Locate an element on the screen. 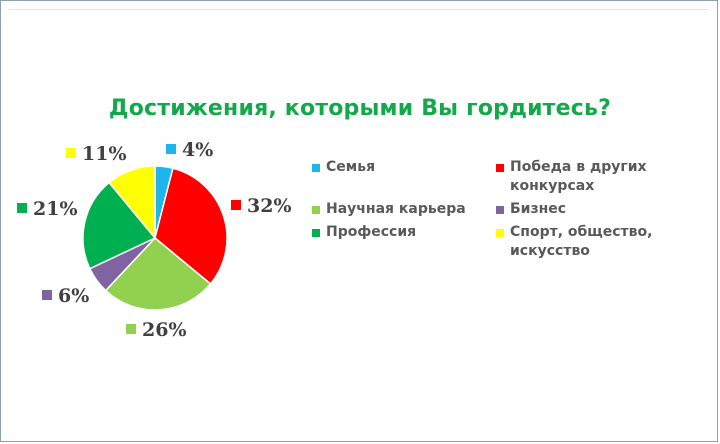 The image size is (720, 444). data-label: 26% is located at coordinates (164, 330).